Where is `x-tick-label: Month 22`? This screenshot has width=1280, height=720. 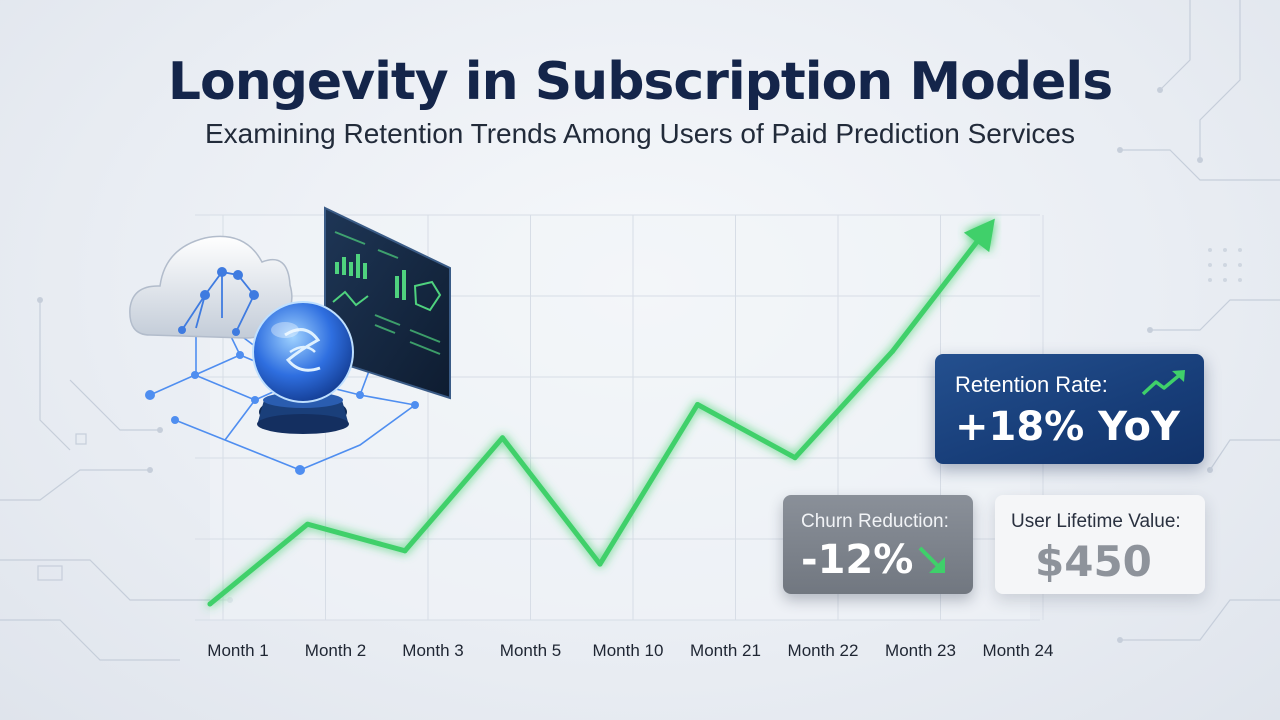
x-tick-label: Month 22 is located at coordinates (823, 650).